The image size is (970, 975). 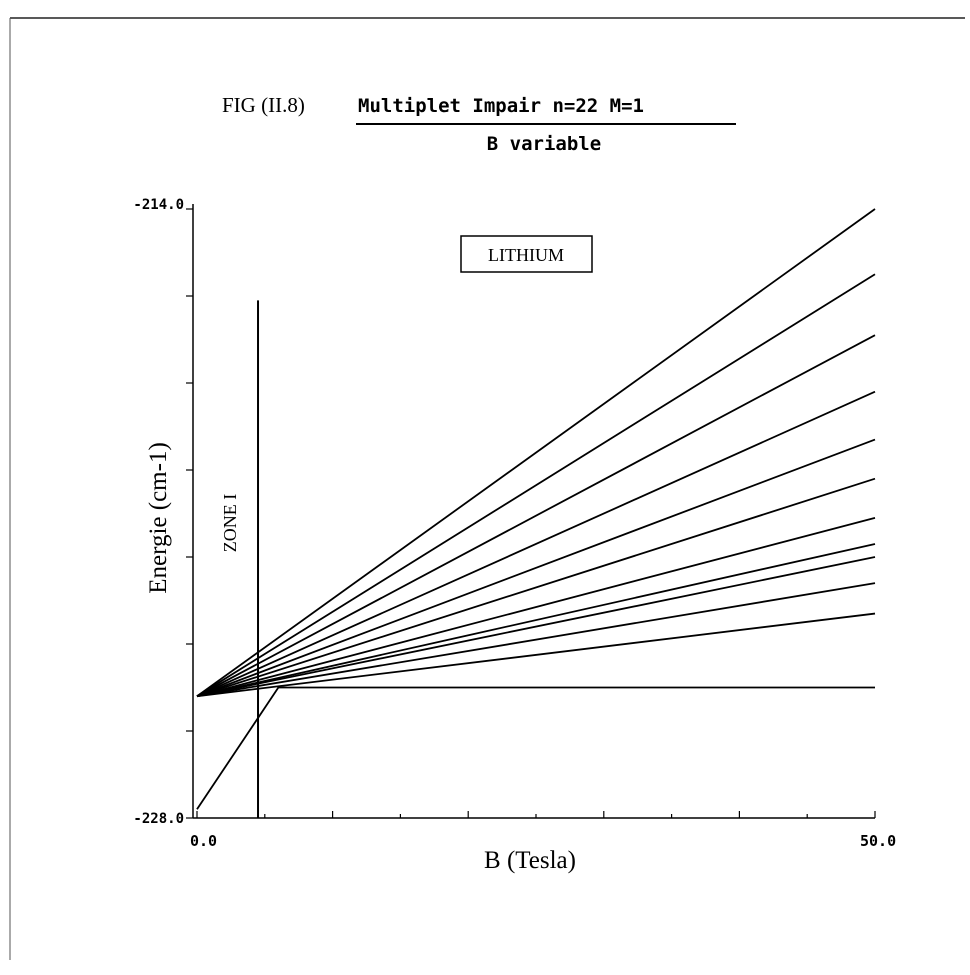 I want to click on figure-label: FIG (II.8), so click(x=263, y=105).